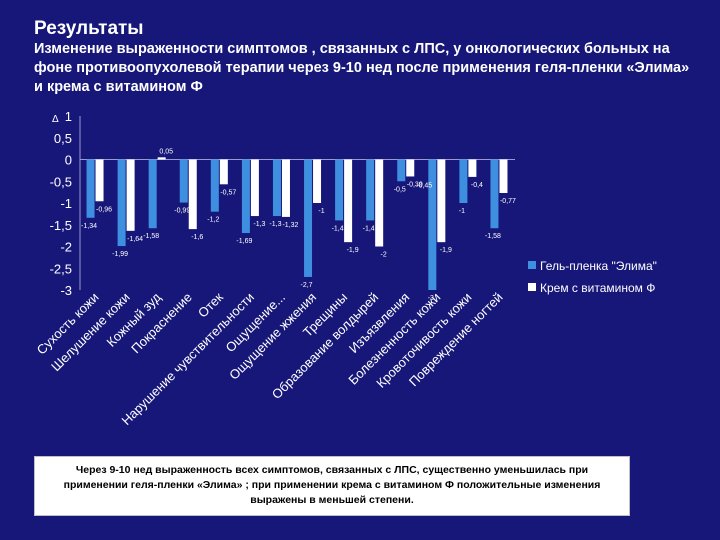 The width and height of the screenshot is (720, 540). I want to click on data-label: -0,4, so click(477, 185).